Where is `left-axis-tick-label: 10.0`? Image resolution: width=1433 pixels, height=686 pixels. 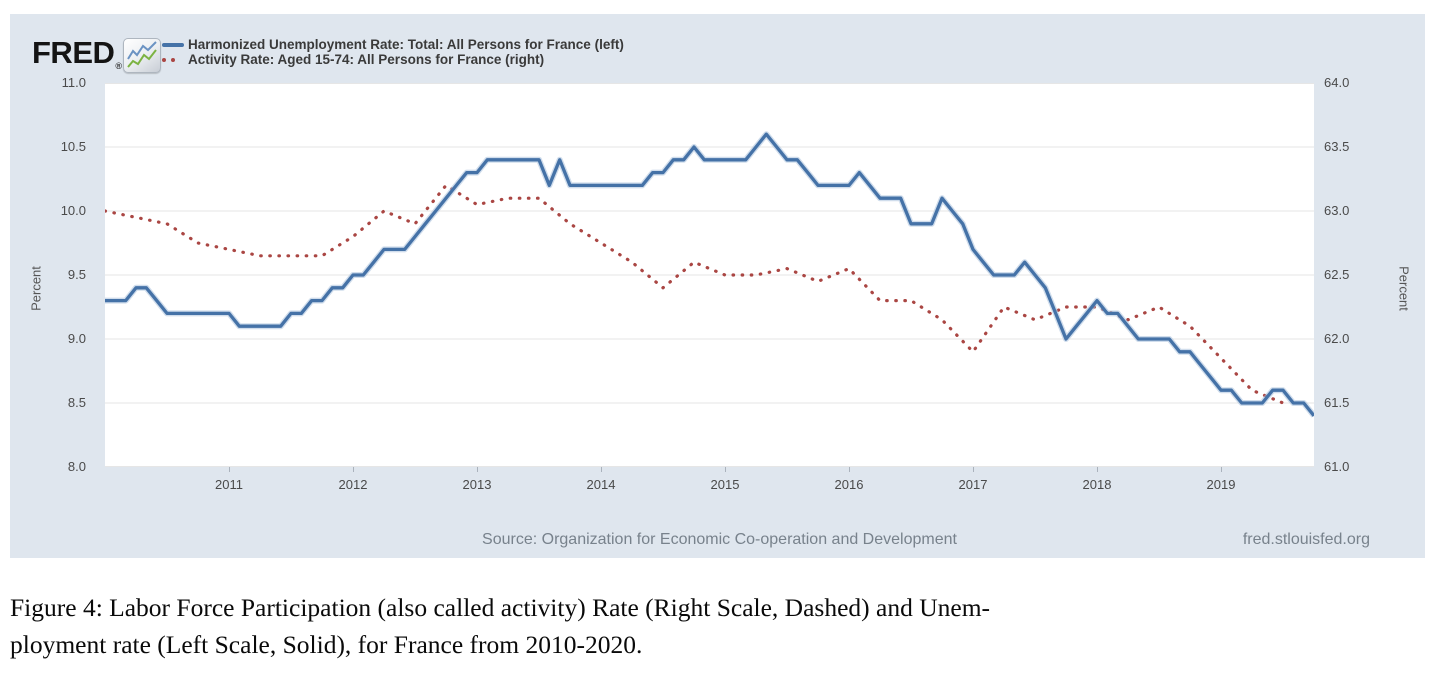
left-axis-tick-label: 10.0 is located at coordinates (73, 210).